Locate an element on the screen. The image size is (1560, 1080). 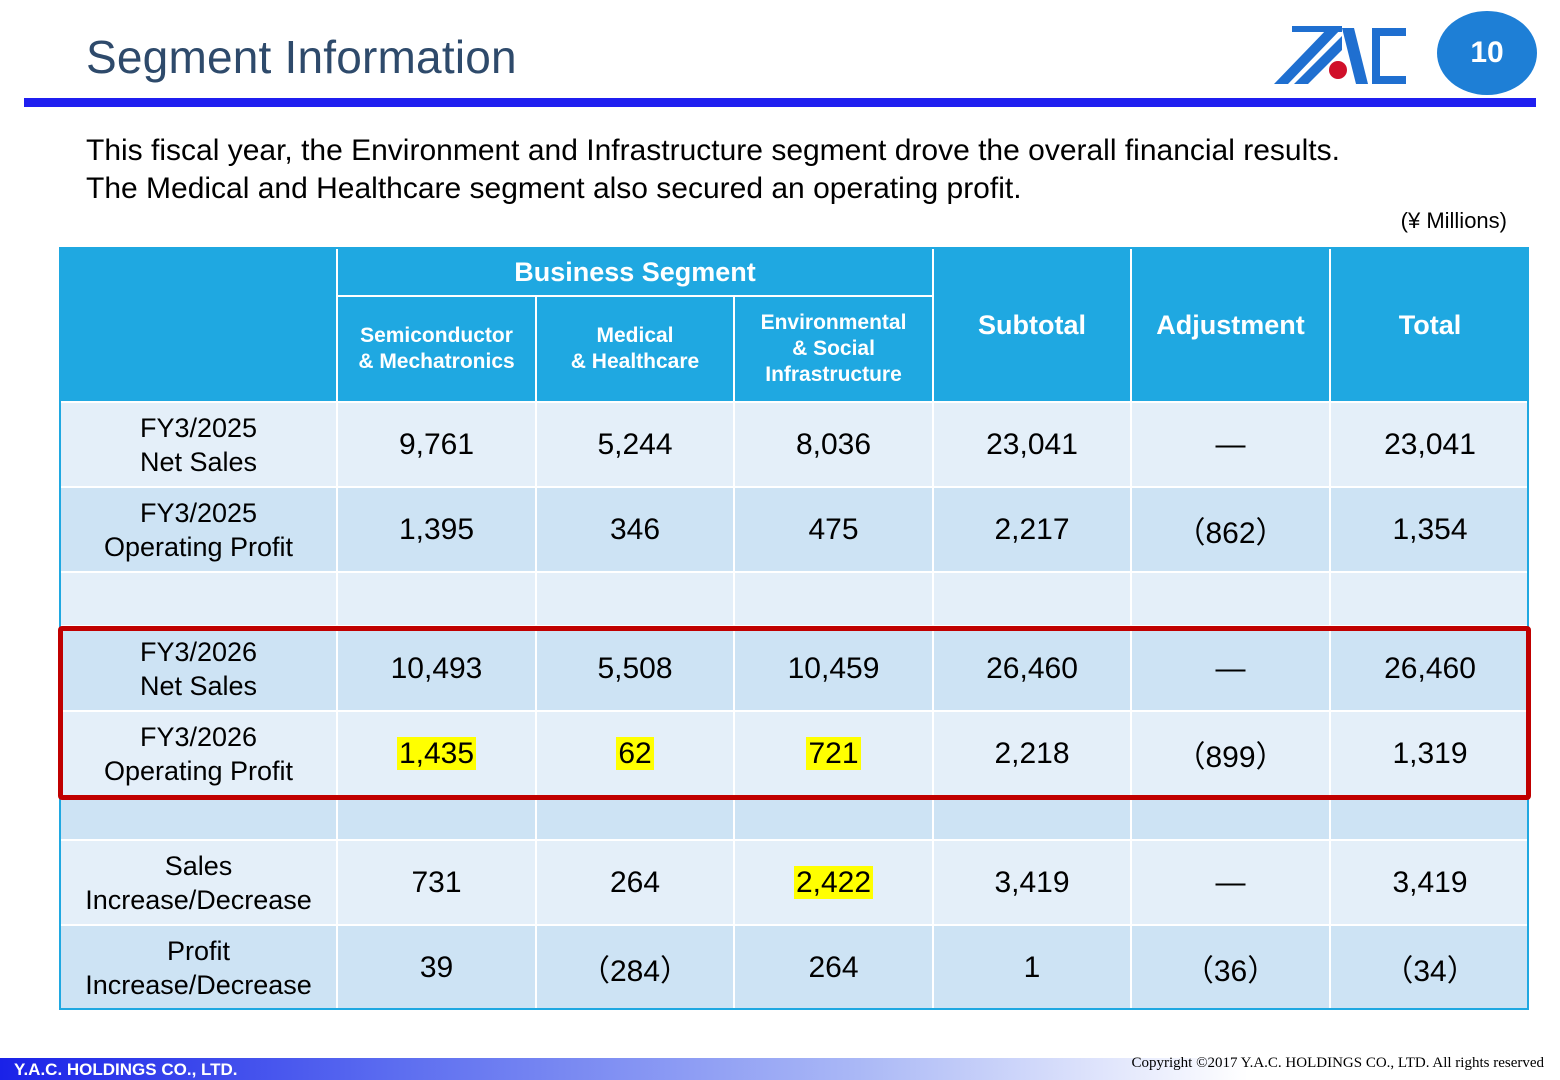
highlighted-value: 721 is located at coordinates (833, 753).